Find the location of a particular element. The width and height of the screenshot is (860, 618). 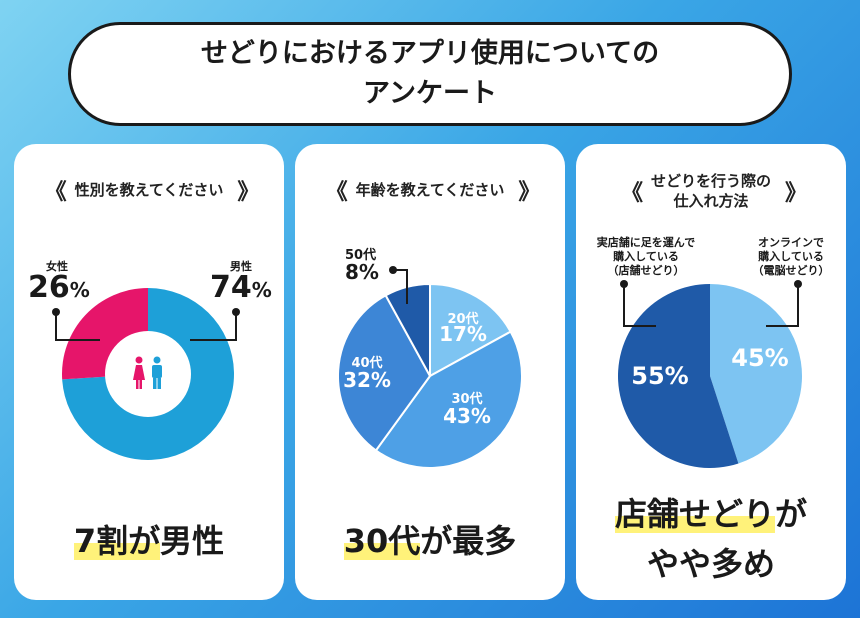

gender-conclusion-highlight: 7割が is located at coordinates (117, 541).